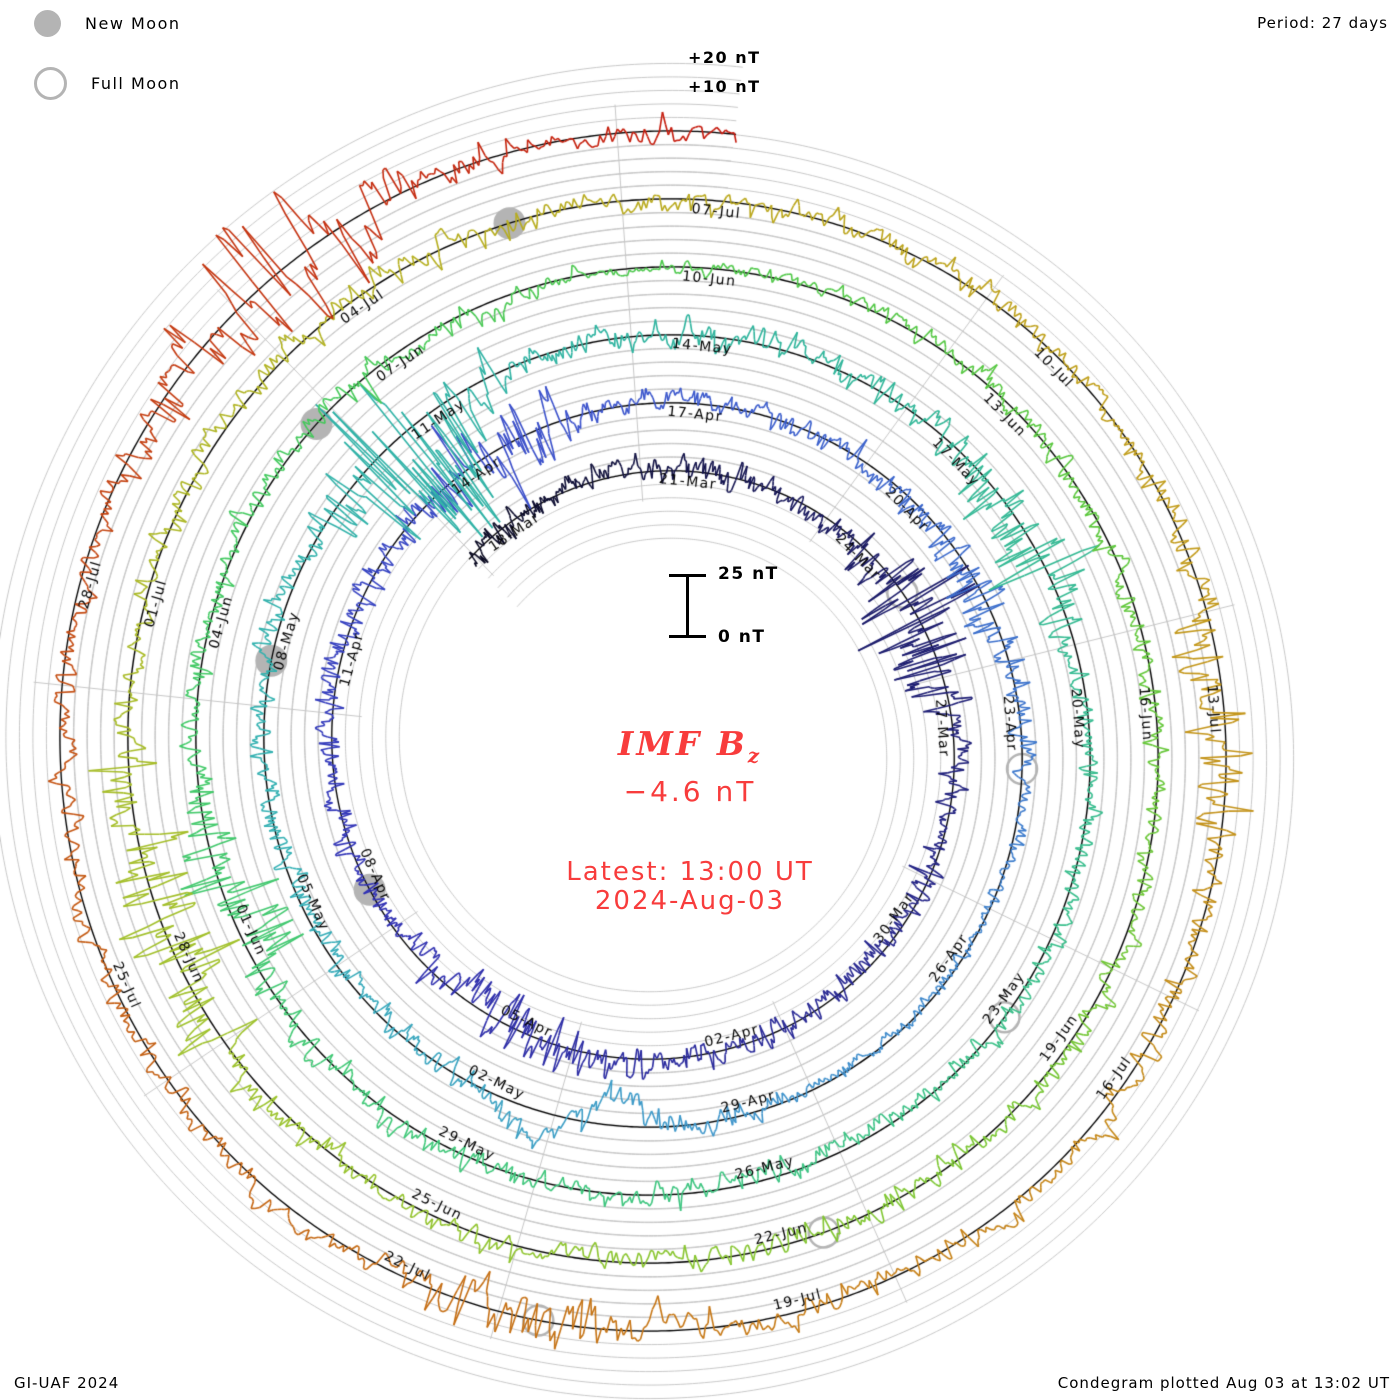 This screenshot has width=1400, height=1400. What do you see at coordinates (136, 83) in the screenshot?
I see `full-moon-label: Full Moon` at bounding box center [136, 83].